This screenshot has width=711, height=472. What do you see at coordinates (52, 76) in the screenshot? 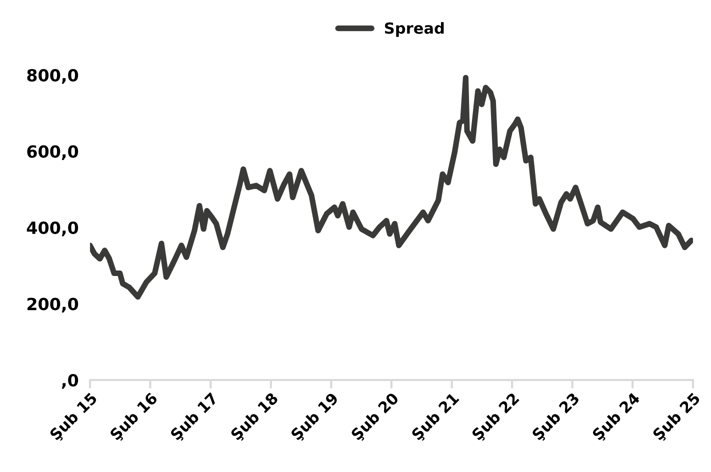
I see `y-tick-label: 800,0` at bounding box center [52, 76].